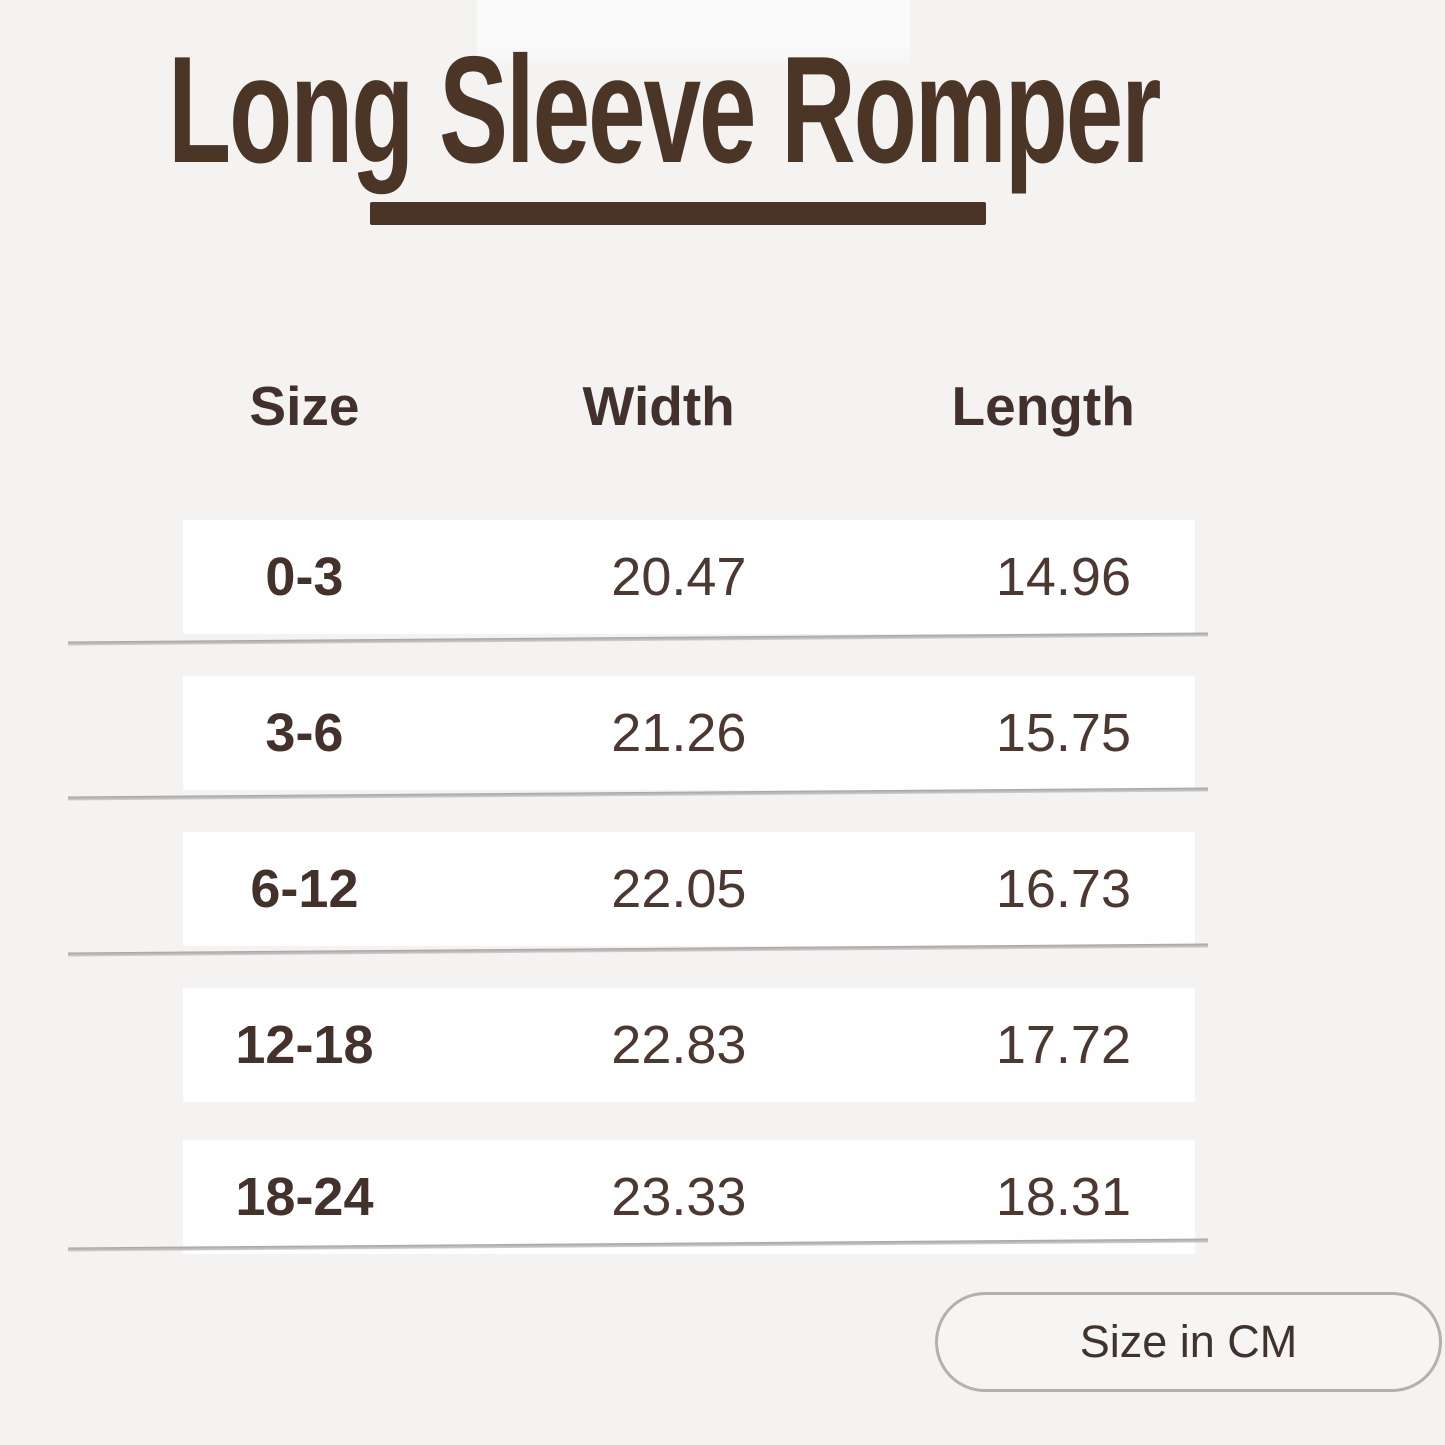 This screenshot has width=1445, height=1445. What do you see at coordinates (1063, 1045) in the screenshot?
I see `length-cell: 17.72` at bounding box center [1063, 1045].